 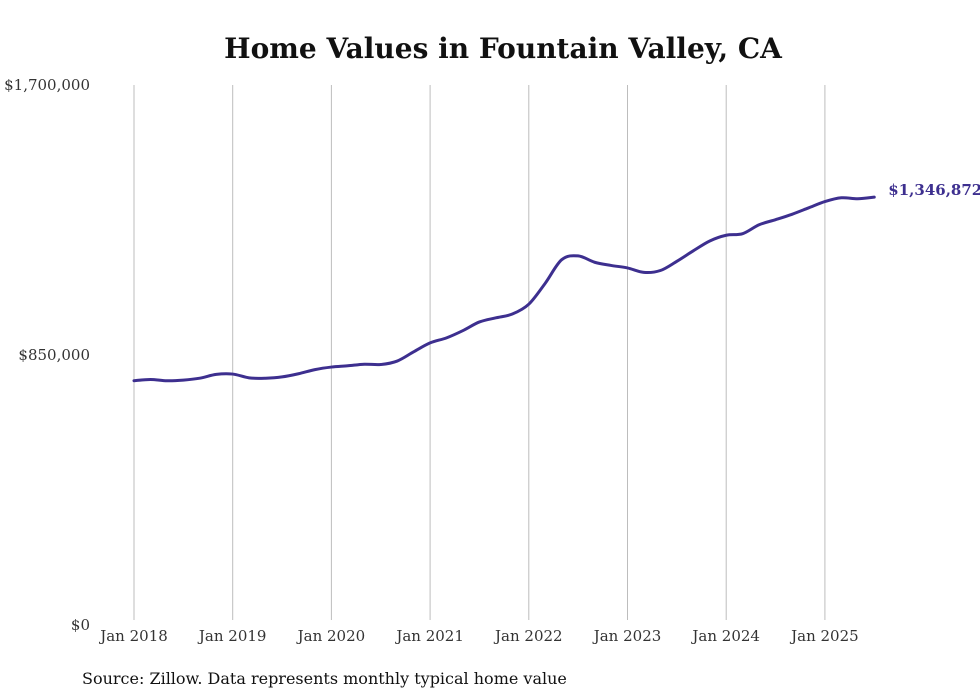 I want to click on y-tick-label: $0, so click(x=80, y=625).